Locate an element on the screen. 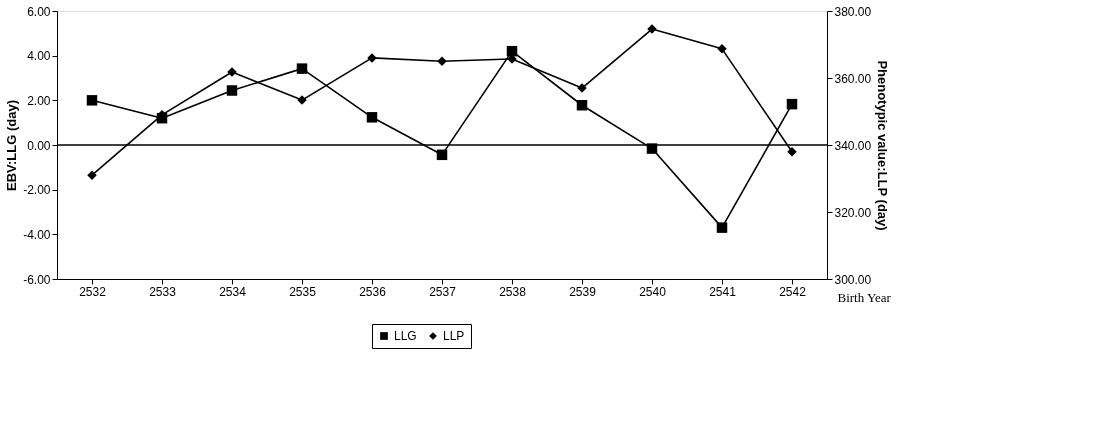 The width and height of the screenshot is (1099, 439). y2-tick-label: 360.00 is located at coordinates (853, 78).